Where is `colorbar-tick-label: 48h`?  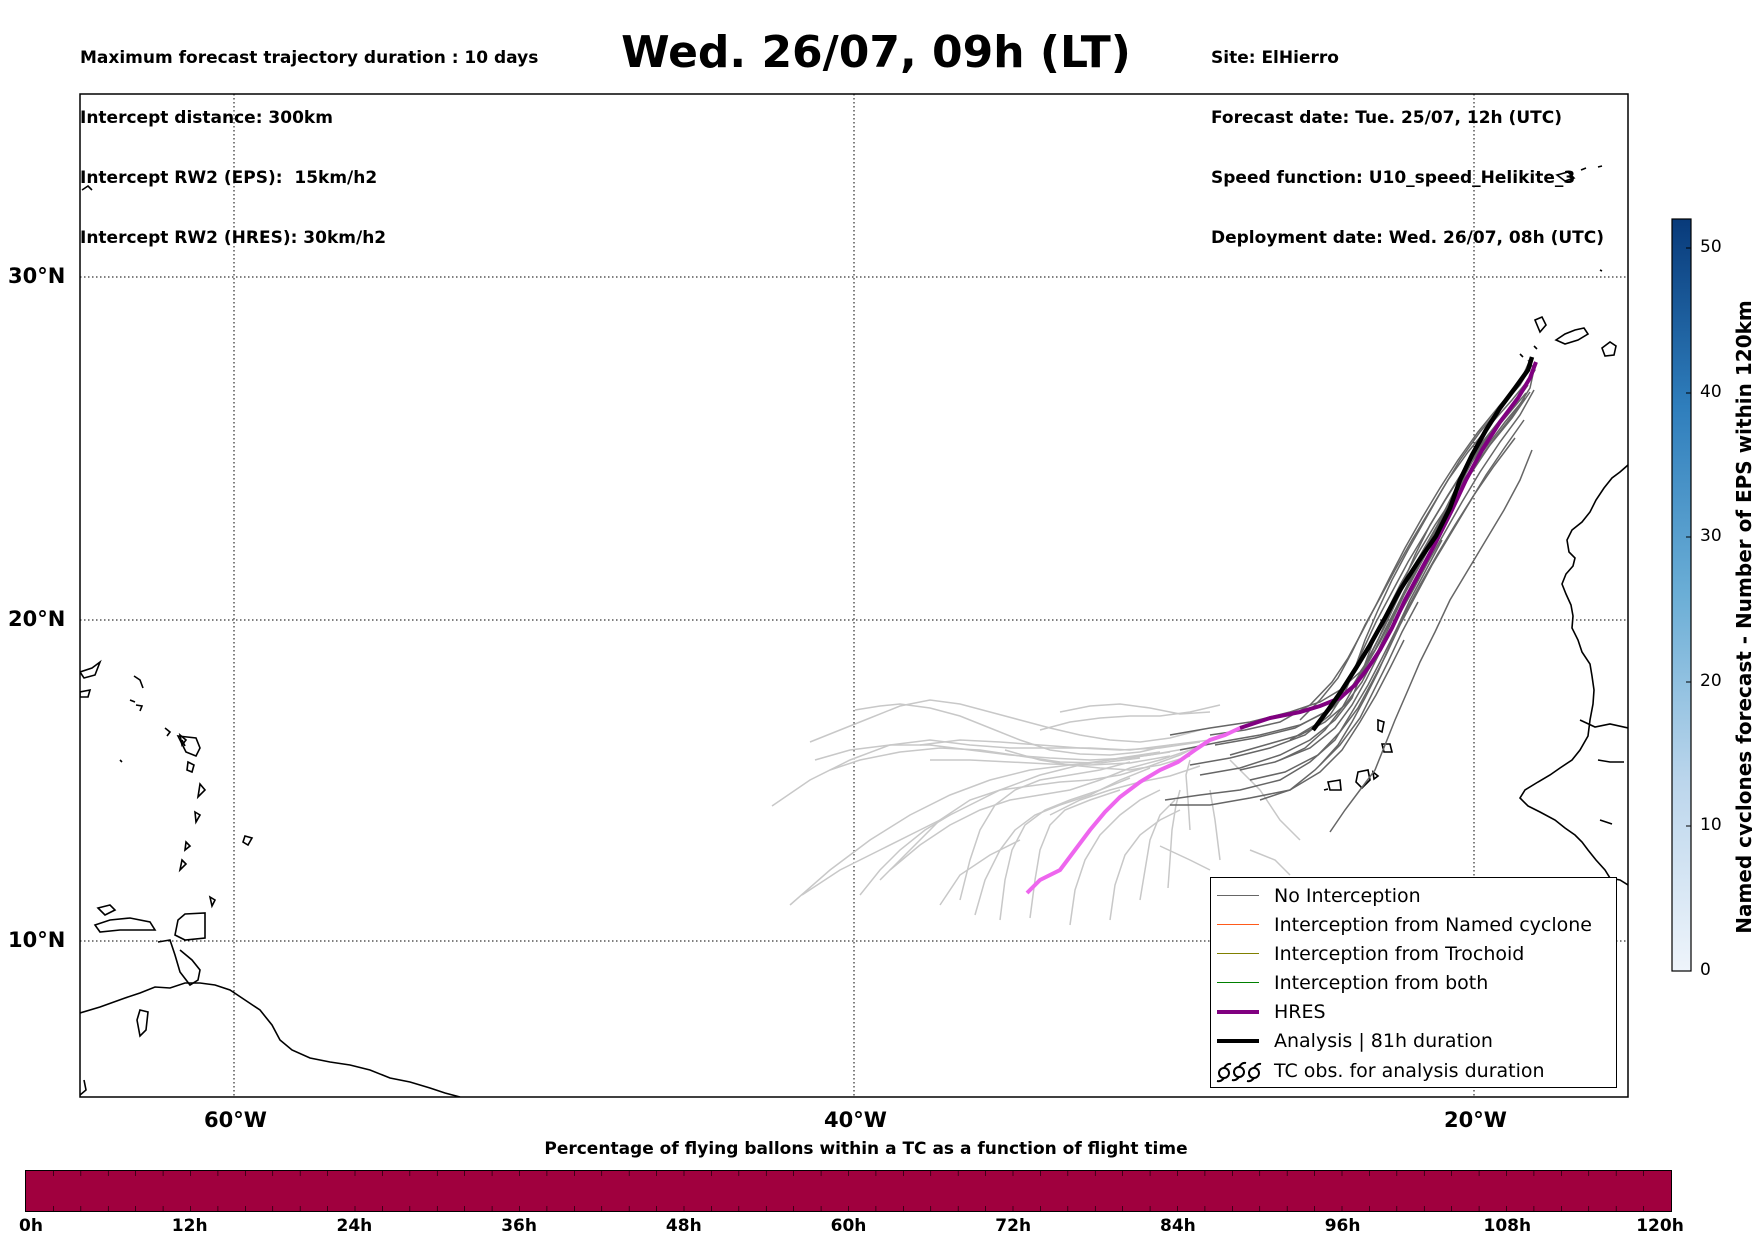 colorbar-tick-label: 48h is located at coordinates (683, 1226).